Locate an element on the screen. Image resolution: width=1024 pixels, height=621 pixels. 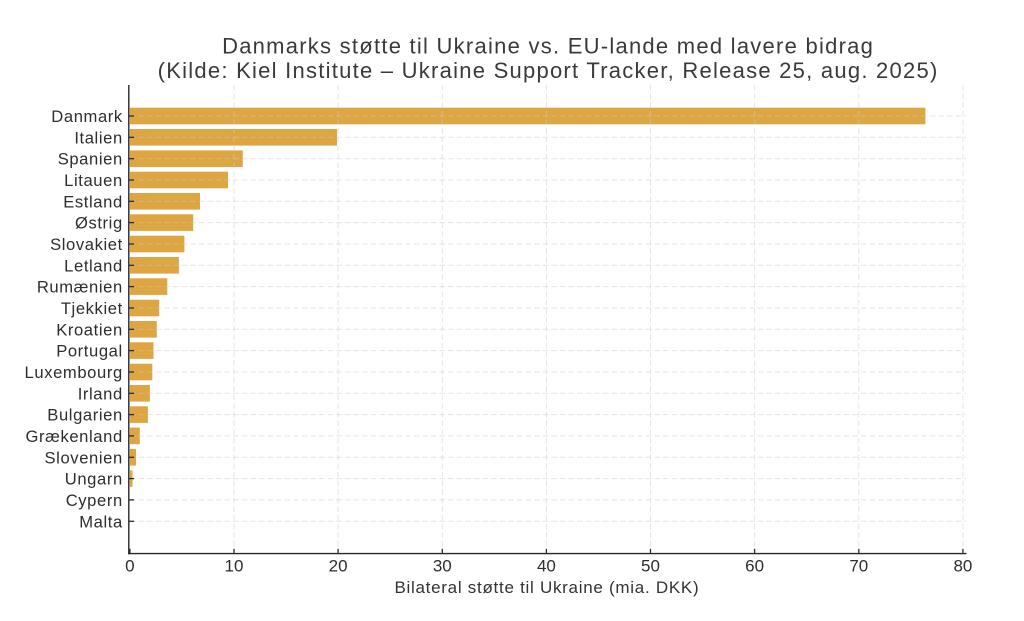
svg-text: 70 is located at coordinates (858, 566).